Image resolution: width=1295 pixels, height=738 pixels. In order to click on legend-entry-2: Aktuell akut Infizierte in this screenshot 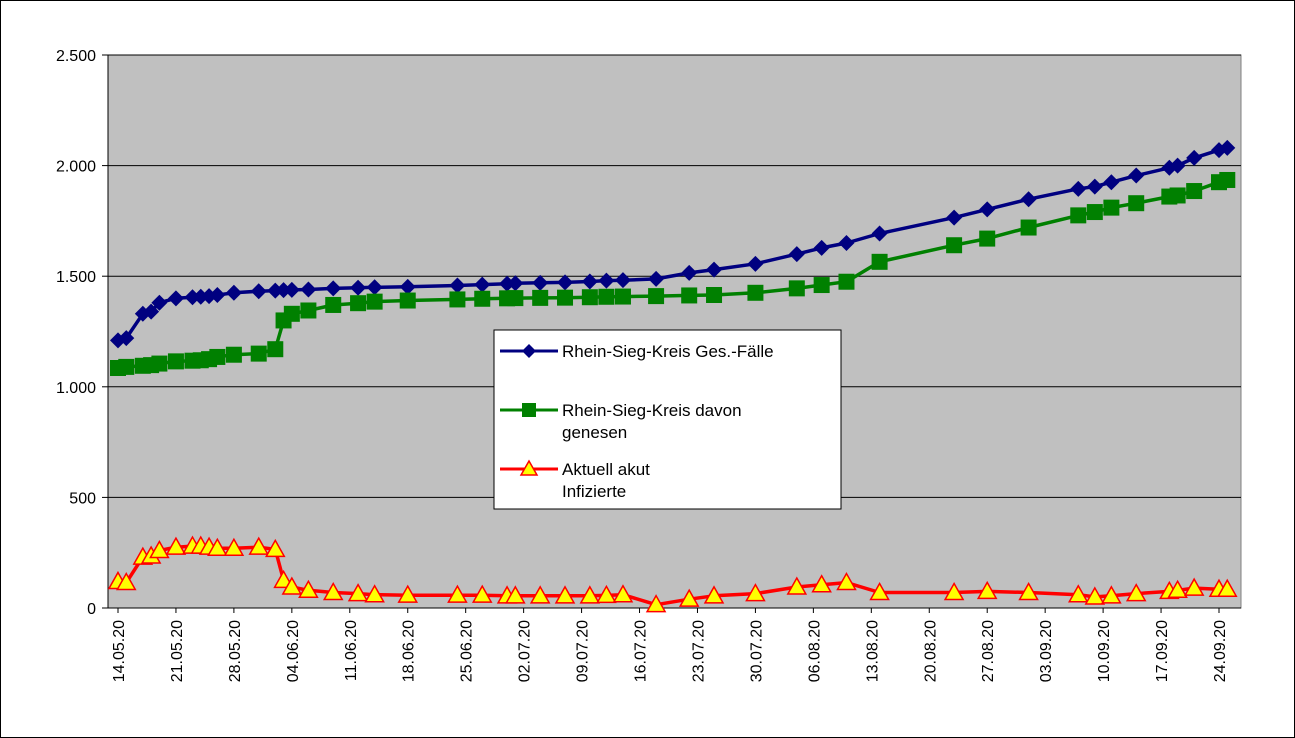, I will do `click(577, 480)`.